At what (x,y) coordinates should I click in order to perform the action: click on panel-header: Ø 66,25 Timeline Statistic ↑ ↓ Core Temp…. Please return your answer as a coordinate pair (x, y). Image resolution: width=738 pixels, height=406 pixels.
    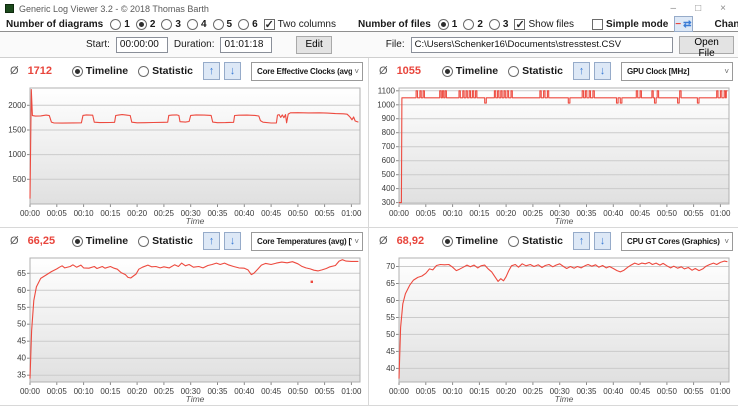
    Looking at the image, I should click on (184, 241).